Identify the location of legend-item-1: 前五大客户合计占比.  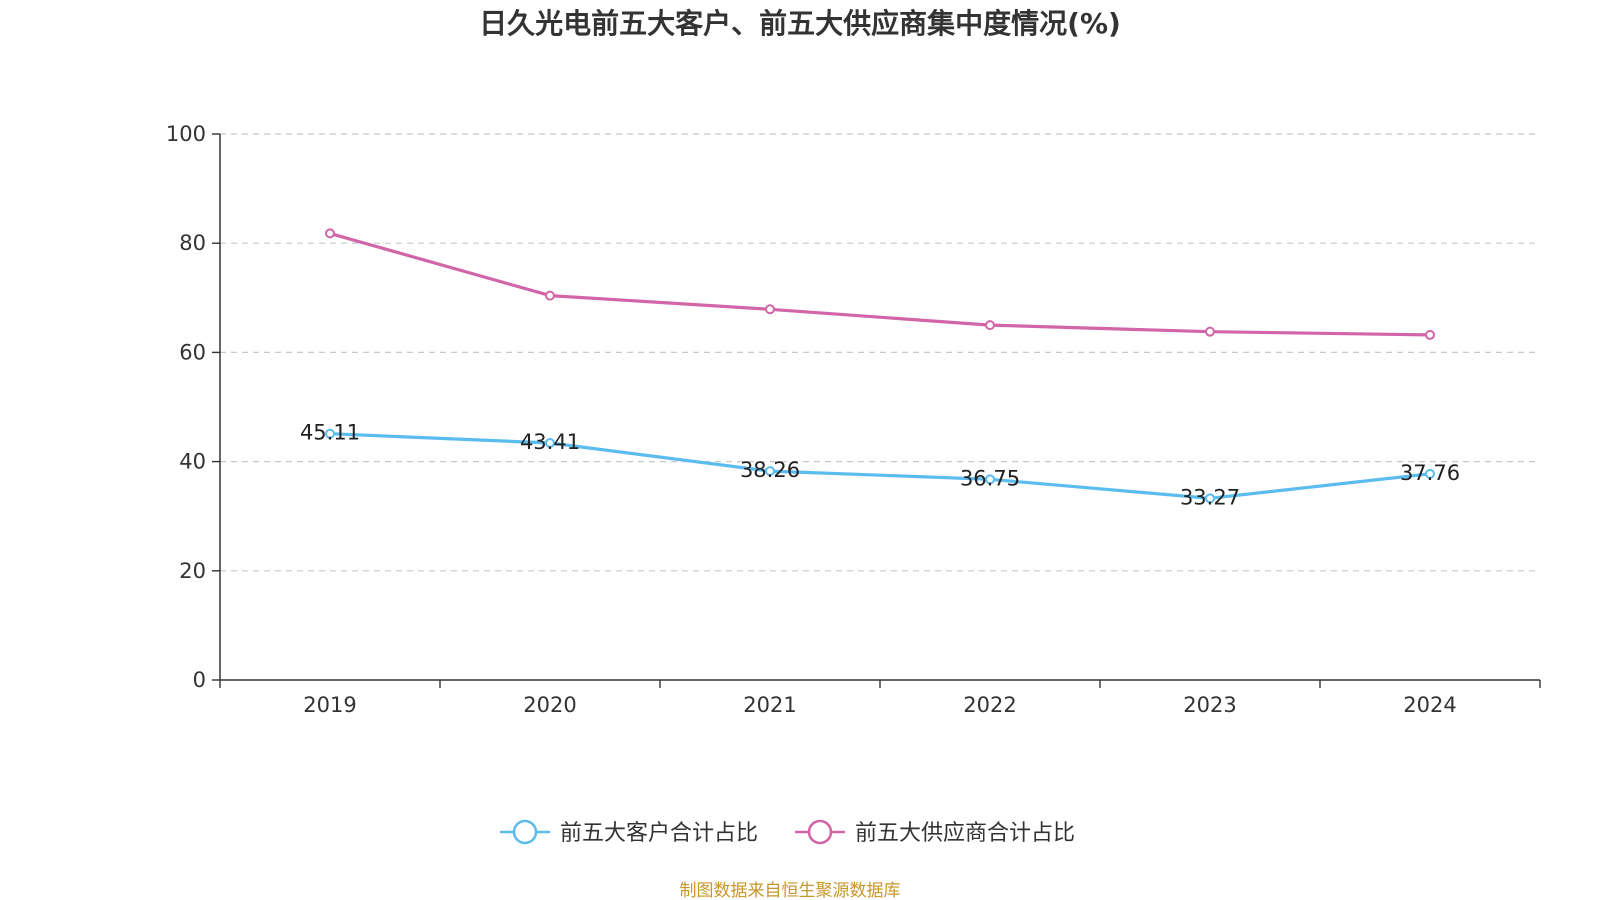
(629, 832).